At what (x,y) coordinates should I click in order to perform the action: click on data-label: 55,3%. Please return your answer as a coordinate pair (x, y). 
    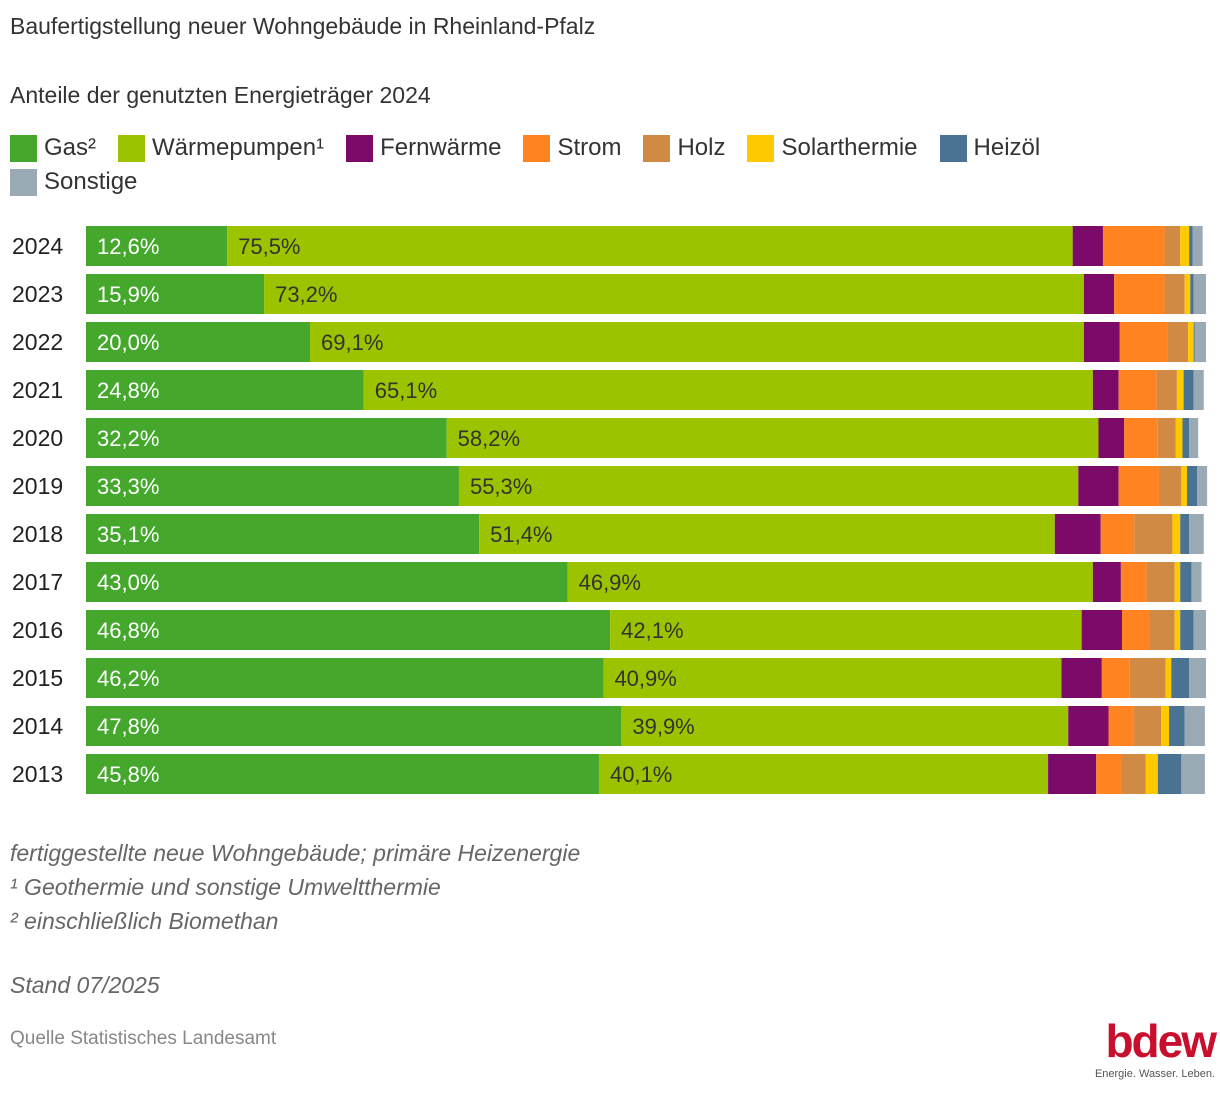
    Looking at the image, I should click on (501, 486).